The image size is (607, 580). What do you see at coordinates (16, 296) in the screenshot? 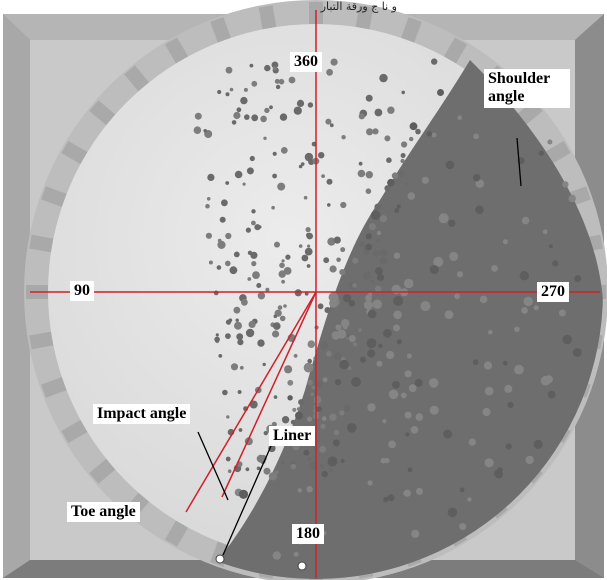
I see `frame-left-face` at bounding box center [16, 296].